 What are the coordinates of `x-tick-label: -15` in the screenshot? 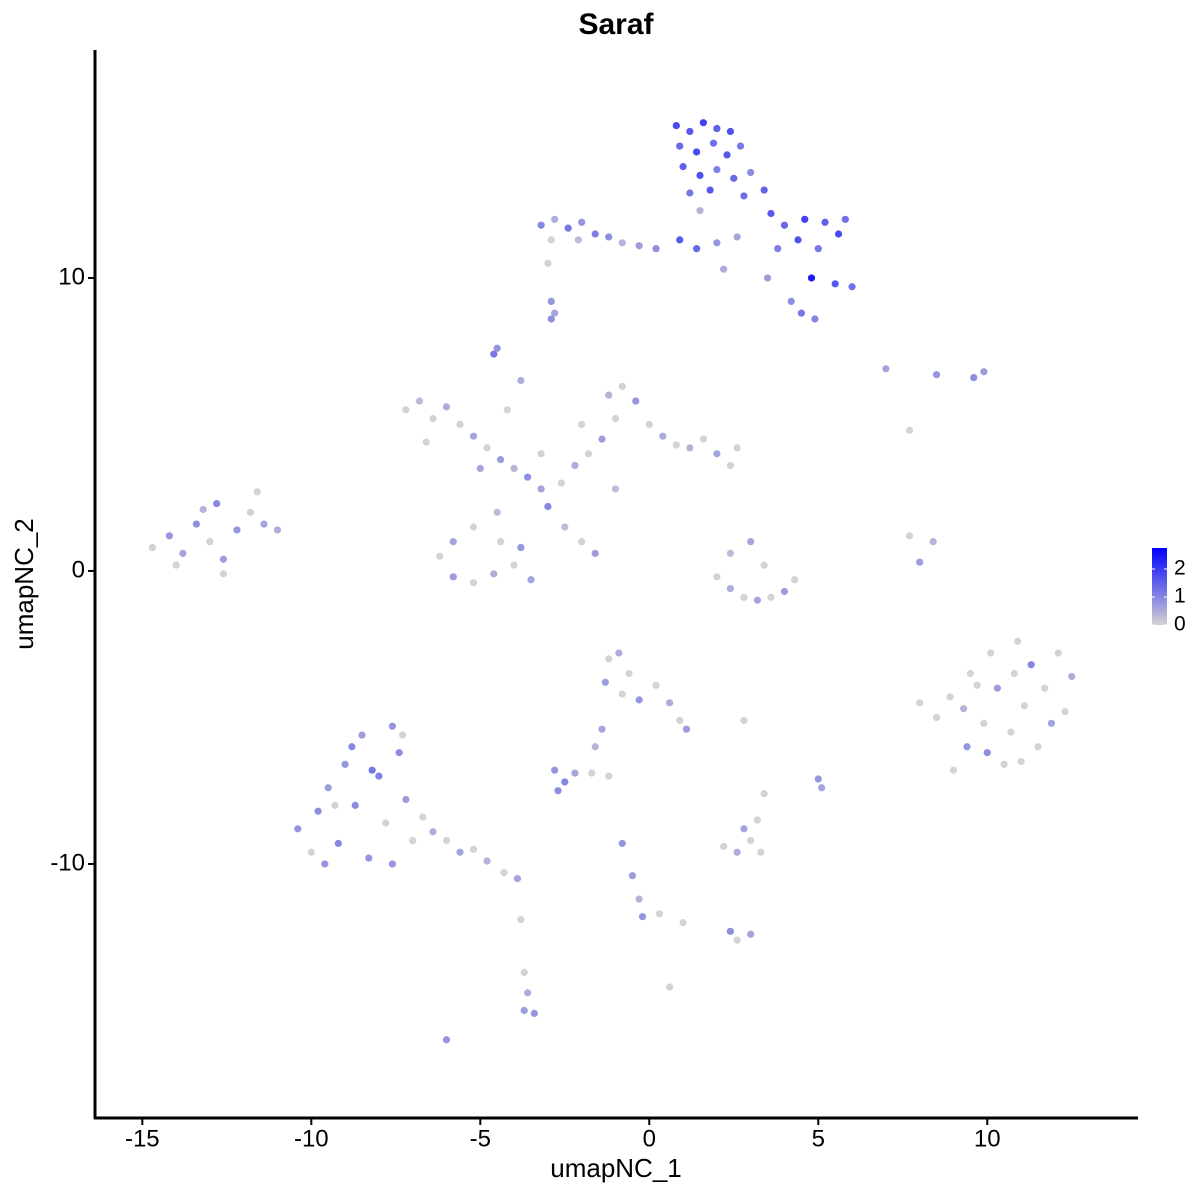 It's located at (142, 1138).